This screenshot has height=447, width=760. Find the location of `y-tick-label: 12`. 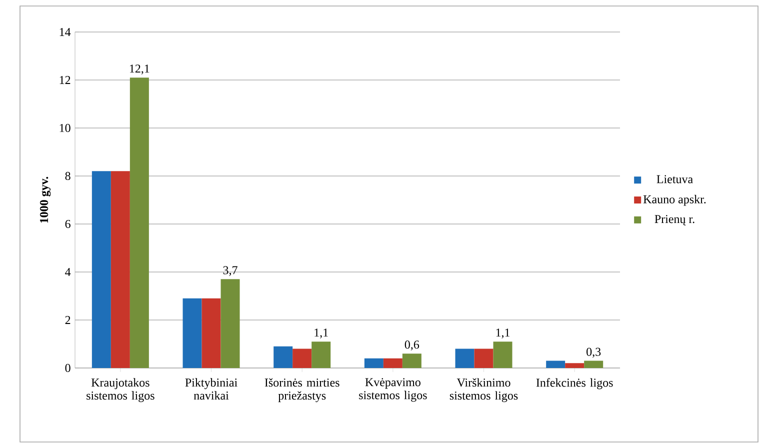

y-tick-label: 12 is located at coordinates (65, 80).